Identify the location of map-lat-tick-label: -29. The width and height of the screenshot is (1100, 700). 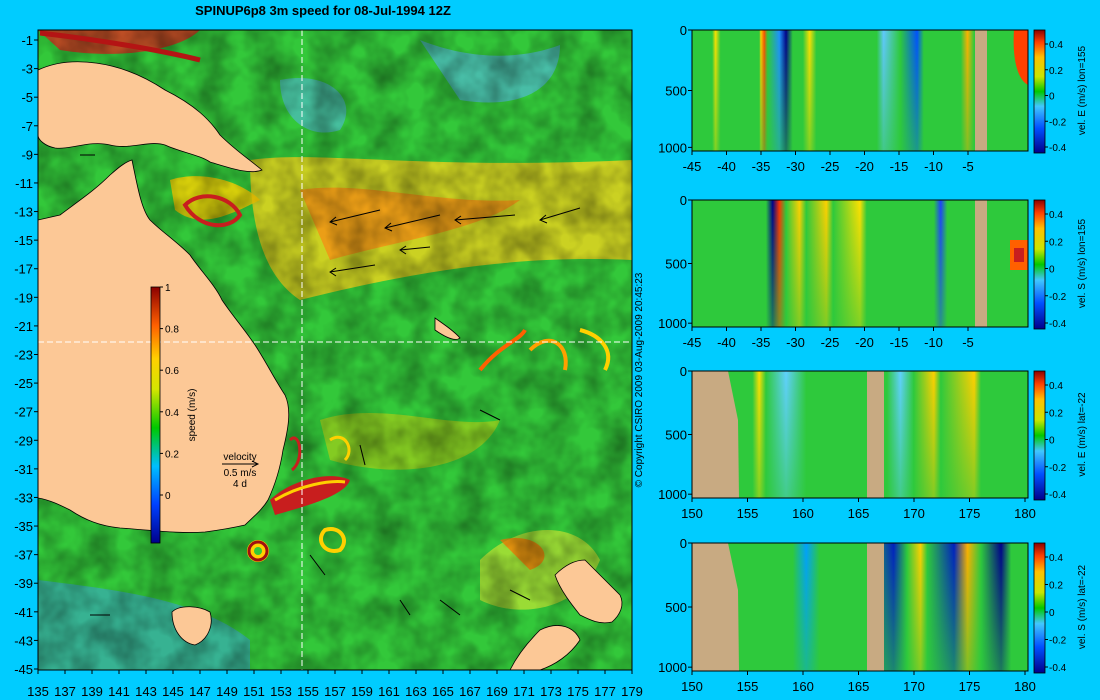
(23, 440).